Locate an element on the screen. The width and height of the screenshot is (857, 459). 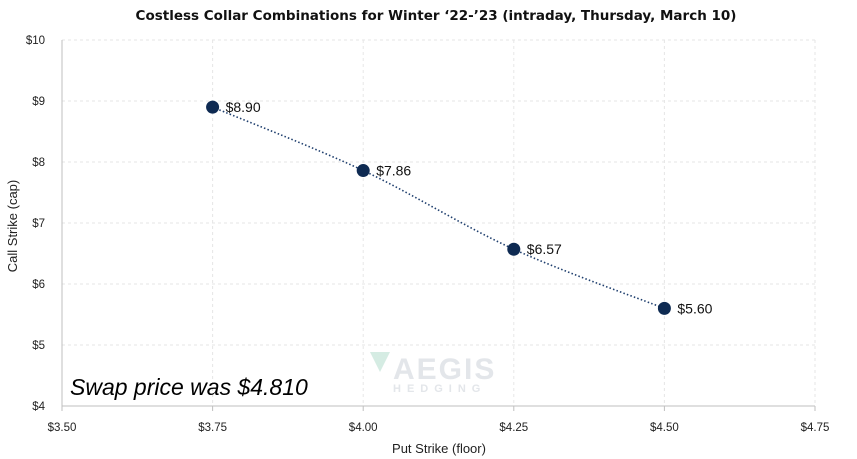
data-label: $5.60 is located at coordinates (694, 308).